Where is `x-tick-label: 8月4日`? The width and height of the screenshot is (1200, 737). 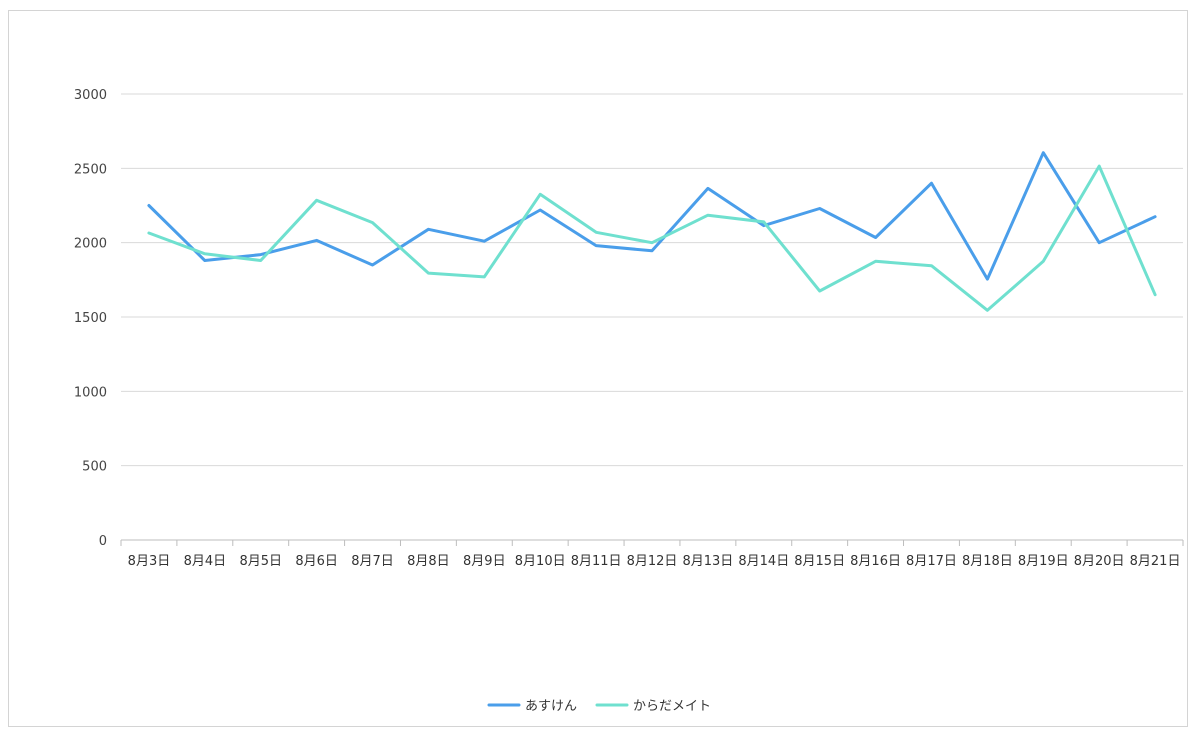 x-tick-label: 8月4日 is located at coordinates (205, 561).